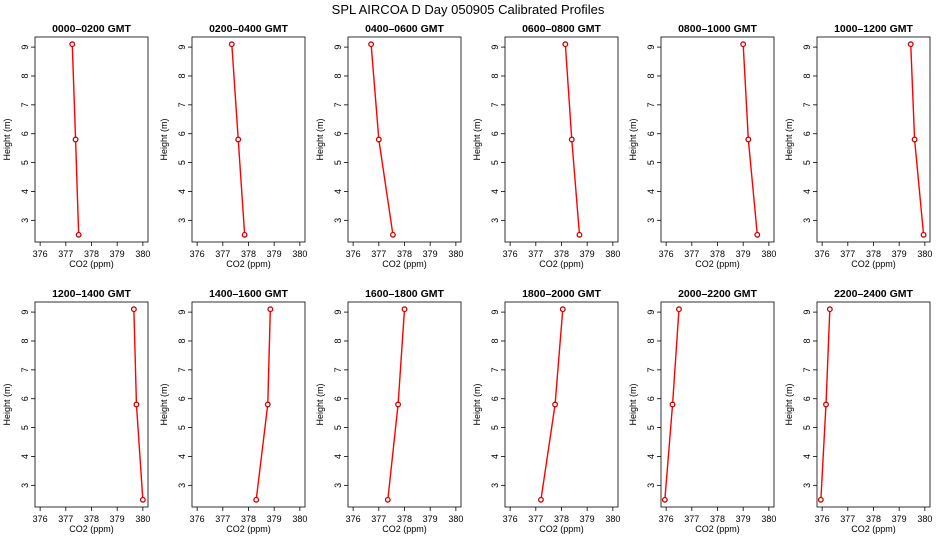 This screenshot has width=936, height=540. Describe the element at coordinates (91, 29) in the screenshot. I see `panel-title: 0000–0200 GMT` at that location.